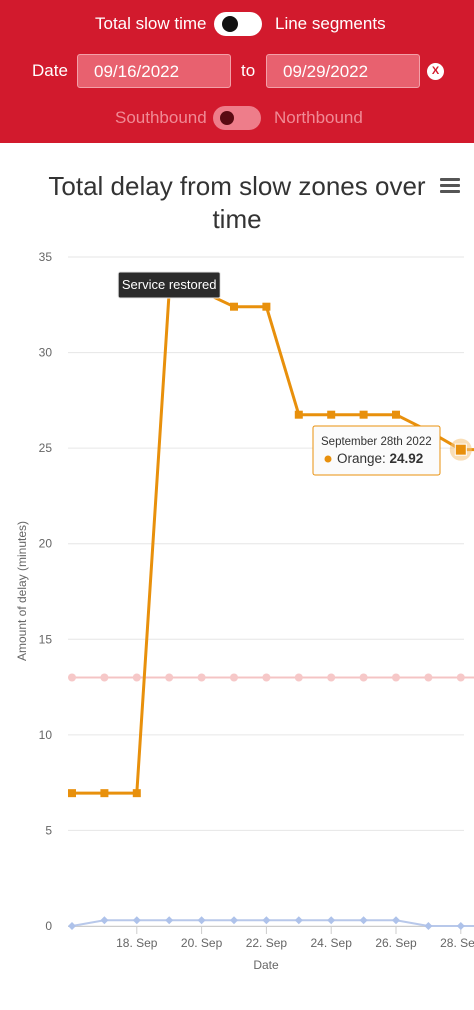 The width and height of the screenshot is (474, 1010). I want to click on chart-menu-icon, so click(450, 186).